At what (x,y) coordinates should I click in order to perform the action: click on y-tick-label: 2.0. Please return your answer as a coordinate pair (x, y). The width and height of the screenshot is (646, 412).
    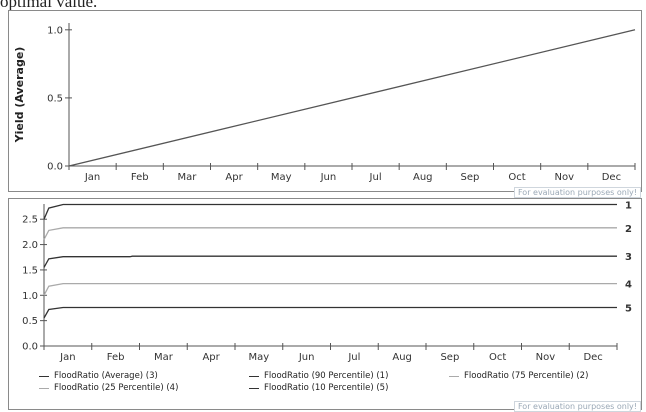
    Looking at the image, I should click on (30, 245).